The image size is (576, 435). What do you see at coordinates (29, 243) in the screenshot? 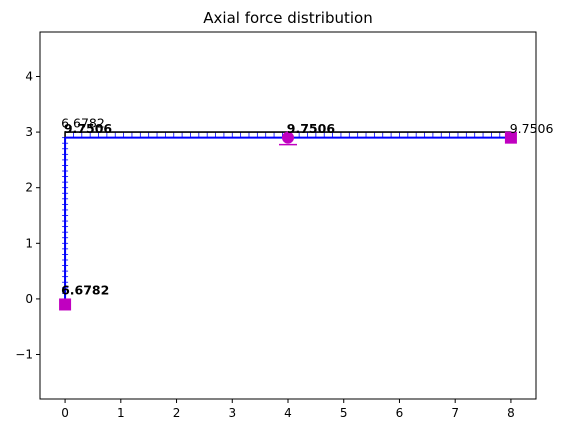
I see `y-tick-label: 1` at bounding box center [29, 243].